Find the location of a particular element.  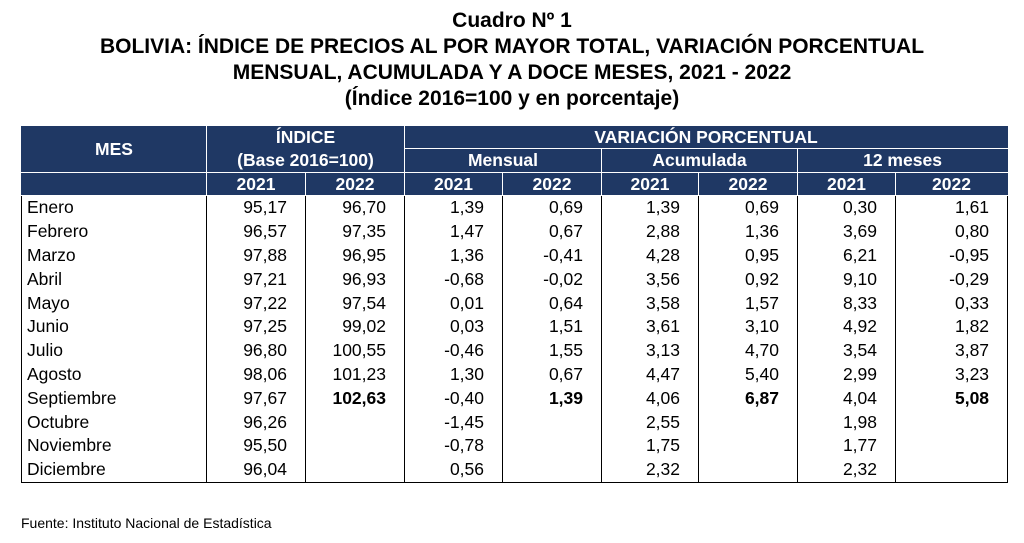

value-cell: -1,45 is located at coordinates (453, 422).